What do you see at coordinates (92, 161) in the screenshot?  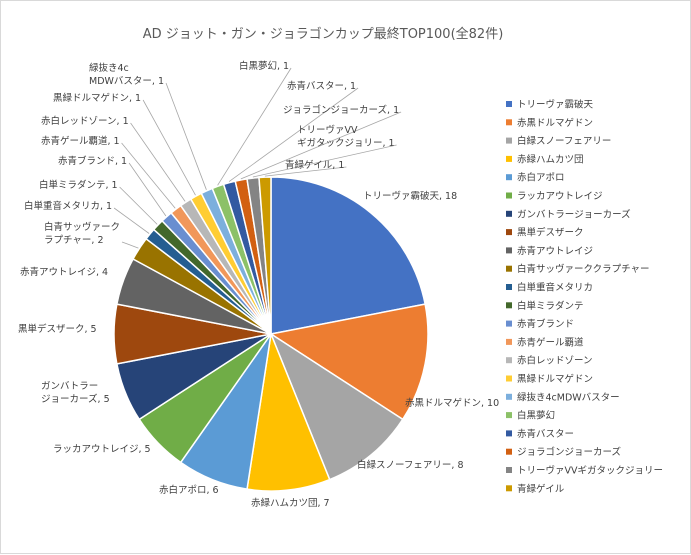 I see `data-label: 赤青ブランド, 1` at bounding box center [92, 161].